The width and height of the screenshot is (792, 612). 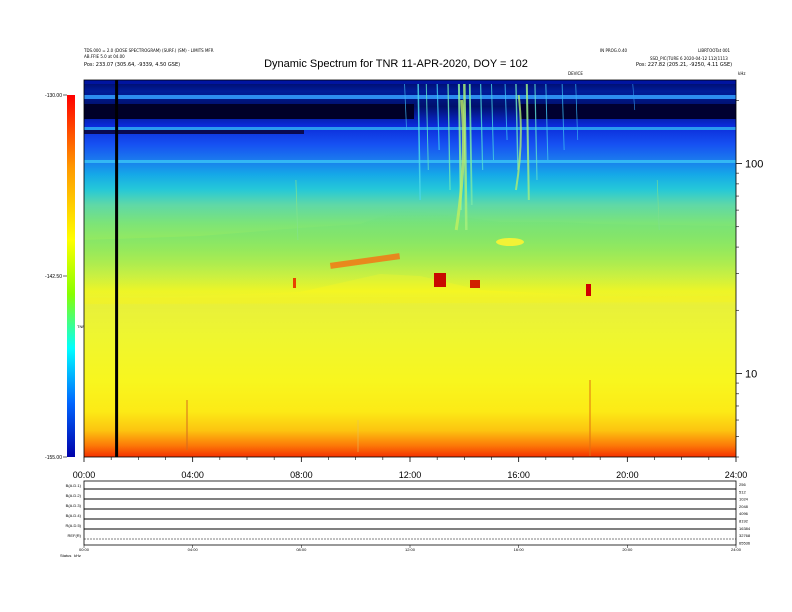 I want to click on hotspot-ellipse, so click(x=510, y=242).